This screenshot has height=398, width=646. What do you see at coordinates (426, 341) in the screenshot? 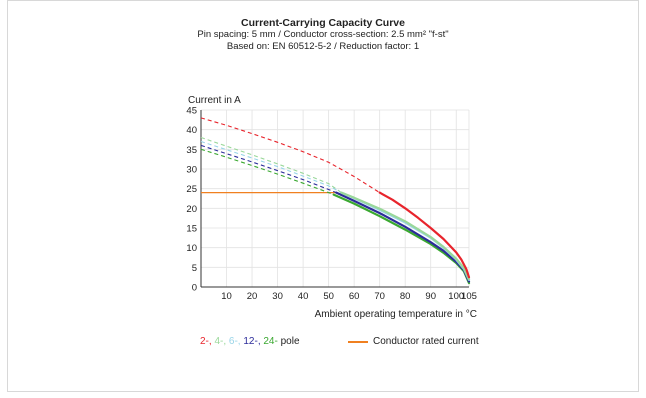
I see `legend-rated-label: Conductor rated current` at bounding box center [426, 341].